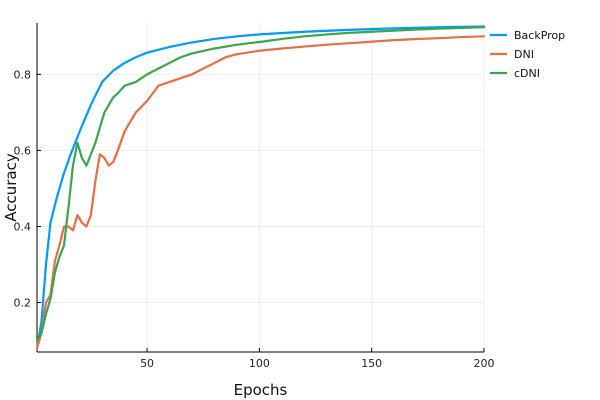  Describe the element at coordinates (259, 363) in the screenshot. I see `x-tick-label: 100` at that location.